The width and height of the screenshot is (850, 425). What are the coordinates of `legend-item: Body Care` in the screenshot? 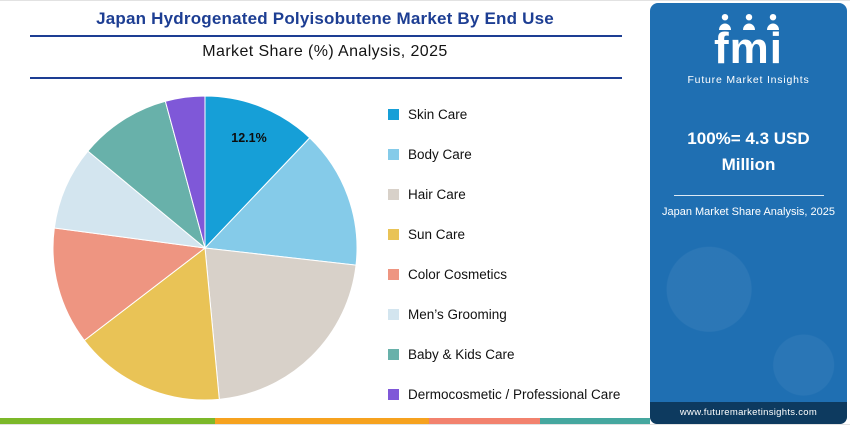 It's located at (504, 154).